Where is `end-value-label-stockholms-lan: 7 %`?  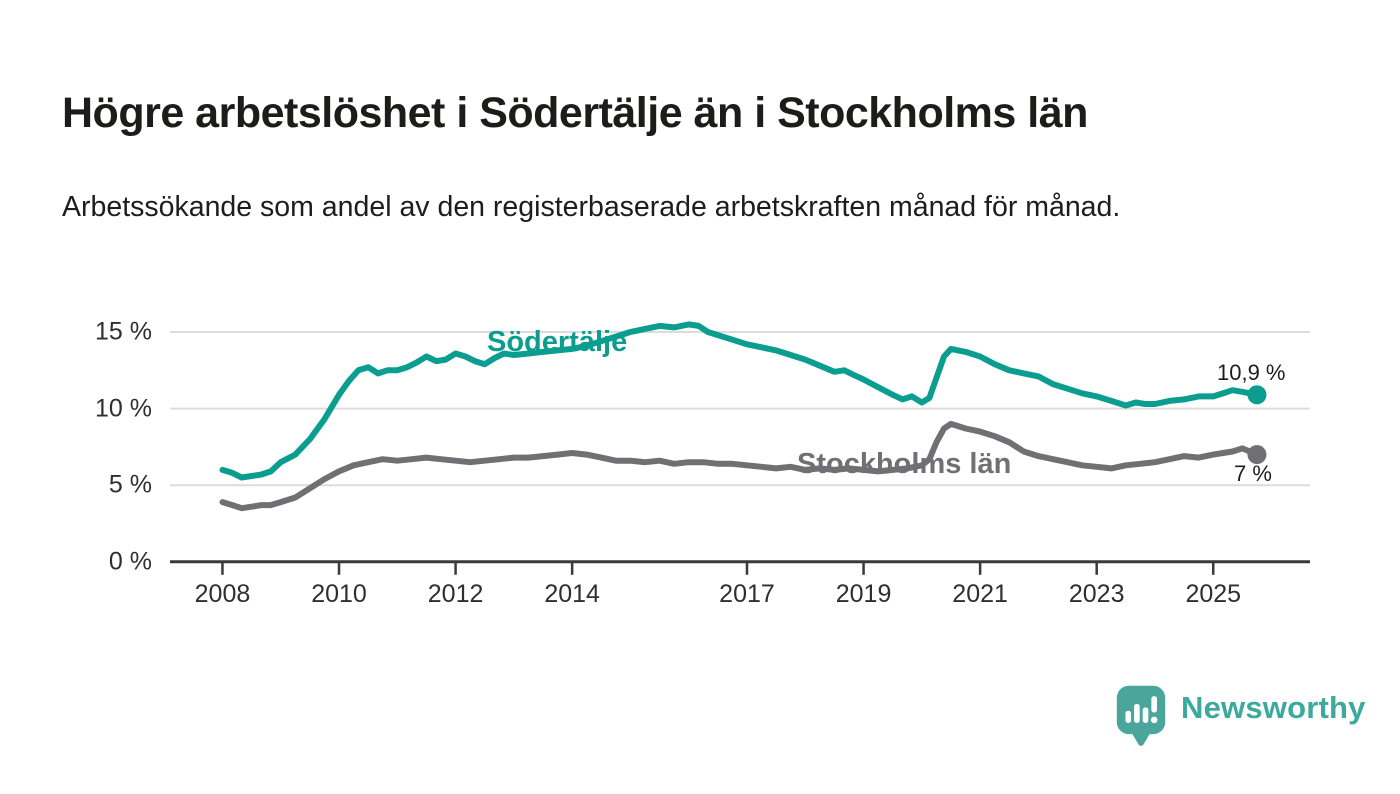 end-value-label-stockholms-lan: 7 % is located at coordinates (1253, 473).